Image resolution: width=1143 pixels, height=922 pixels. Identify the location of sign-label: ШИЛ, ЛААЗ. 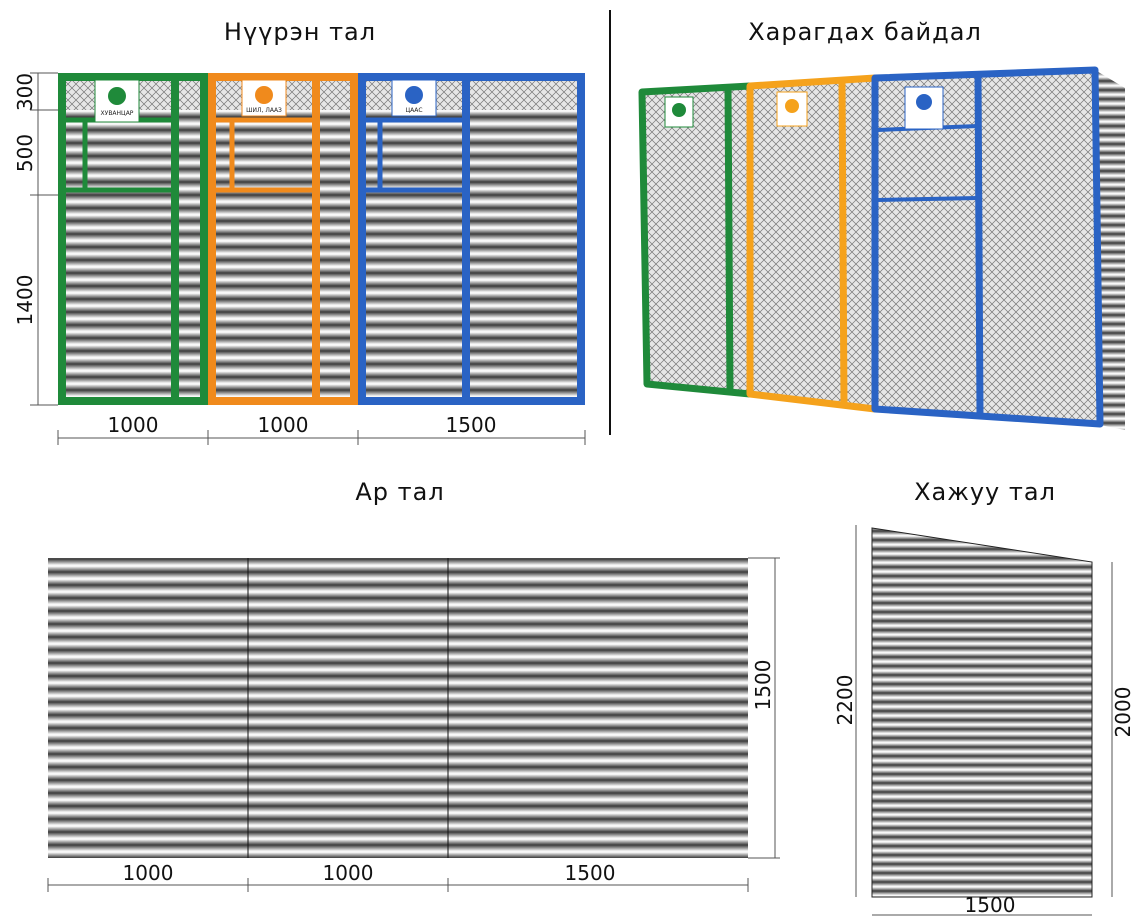
(264, 110).